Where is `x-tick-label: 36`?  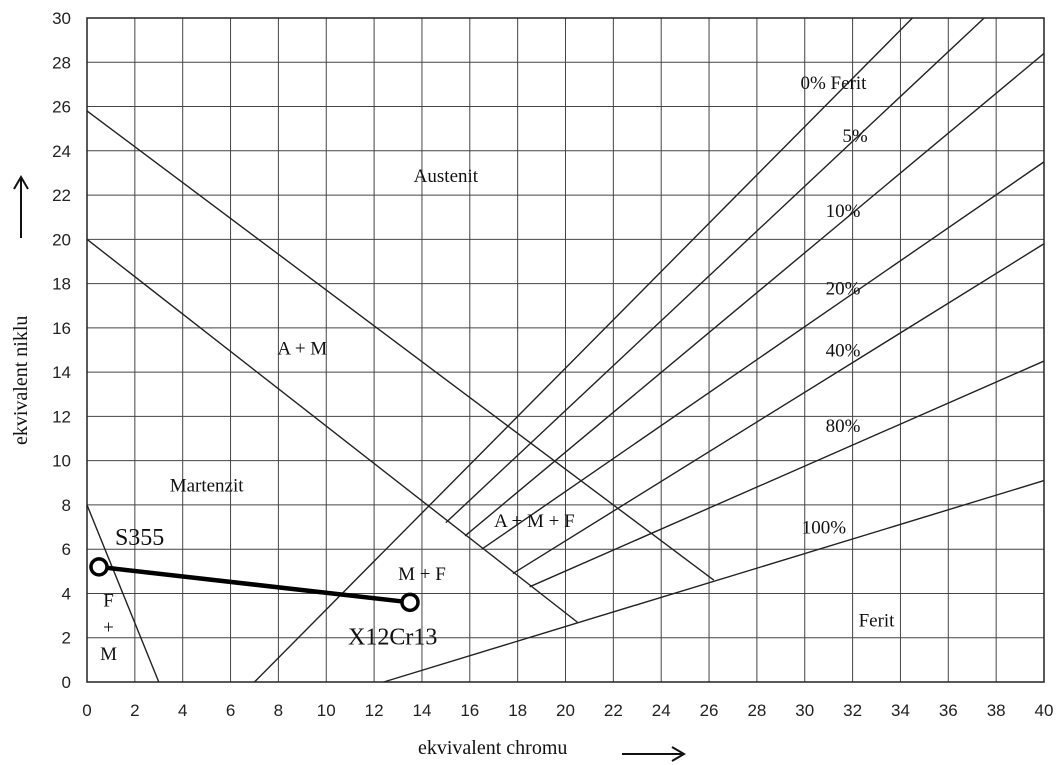 x-tick-label: 36 is located at coordinates (948, 710).